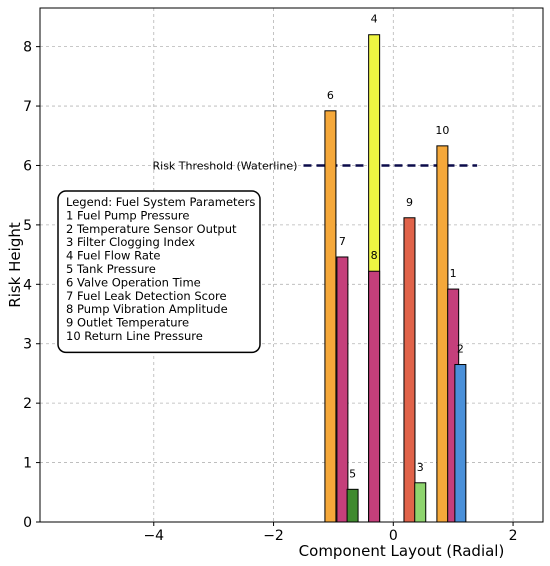 This screenshot has height=566, width=550. What do you see at coordinates (352, 473) in the screenshot?
I see `bar-label-5: 5` at bounding box center [352, 473].